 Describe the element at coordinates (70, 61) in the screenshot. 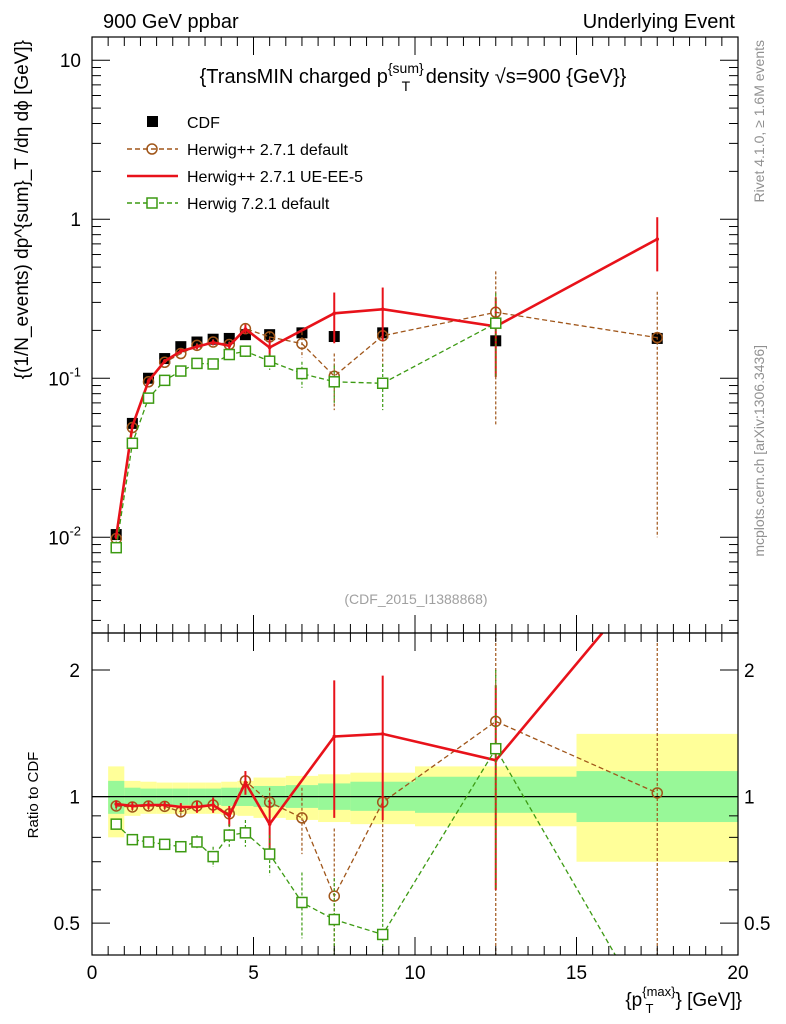

I see `y-tick-label: 10` at that location.